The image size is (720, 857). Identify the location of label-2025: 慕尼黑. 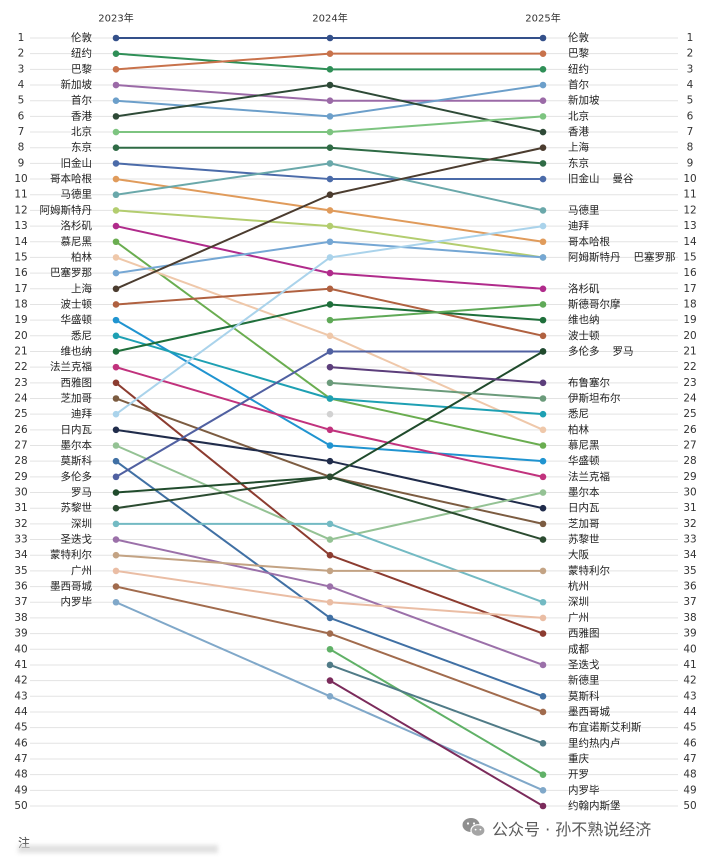
(584, 445).